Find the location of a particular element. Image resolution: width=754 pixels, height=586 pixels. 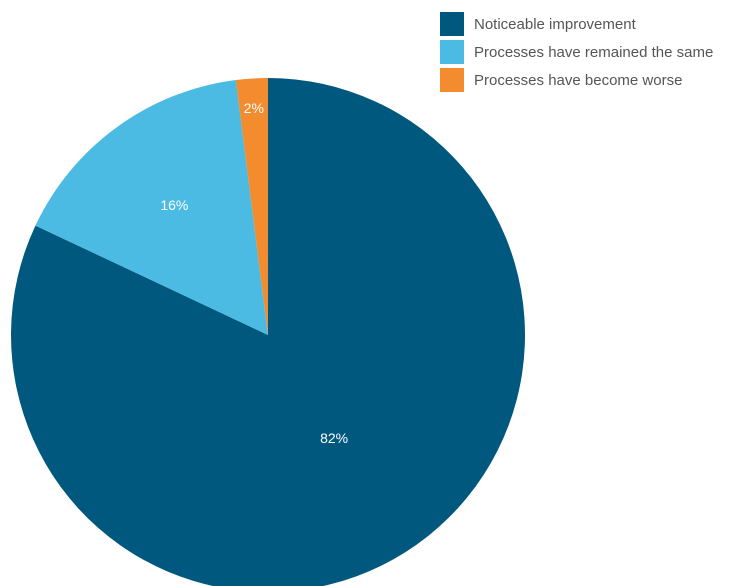

slice-label-2: 2% is located at coordinates (254, 108).